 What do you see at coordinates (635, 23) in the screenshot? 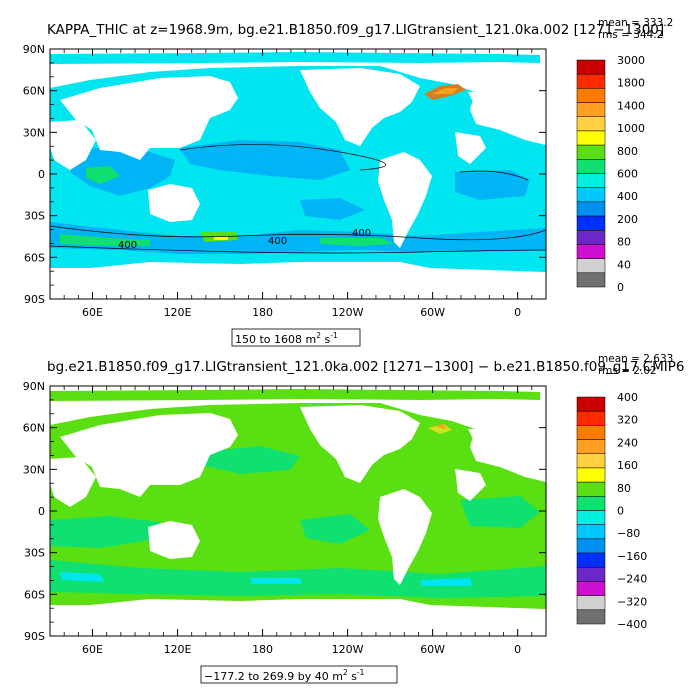
I see `stat-mean: mean = 333.2` at bounding box center [635, 23].